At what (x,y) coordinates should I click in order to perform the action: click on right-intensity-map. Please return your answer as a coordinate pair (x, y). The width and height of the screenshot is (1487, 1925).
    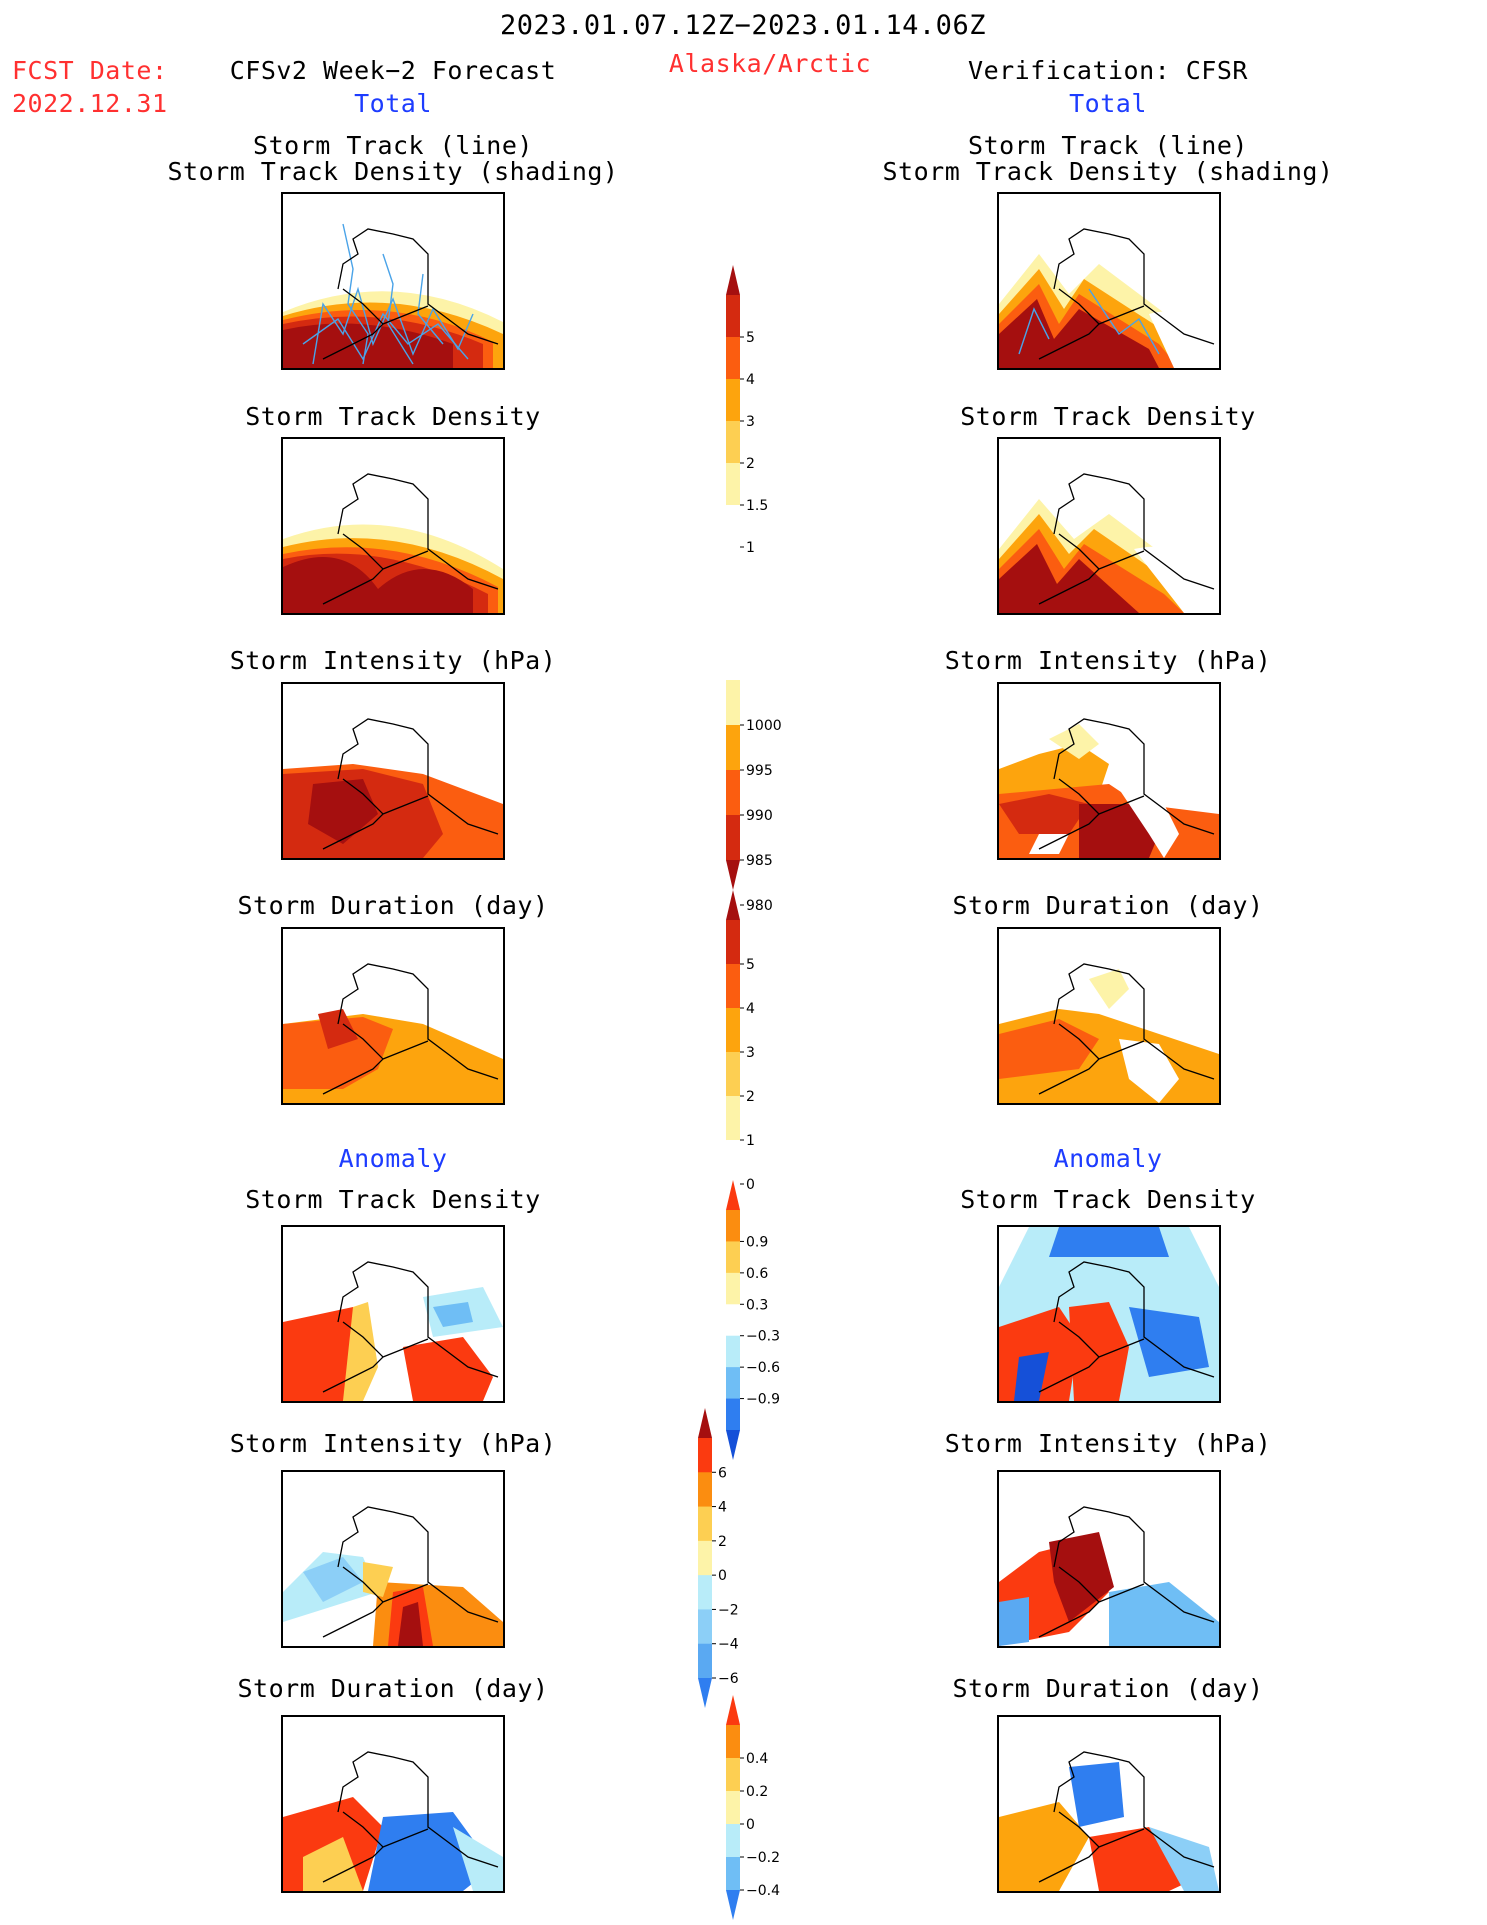
    Looking at the image, I should click on (1109, 771).